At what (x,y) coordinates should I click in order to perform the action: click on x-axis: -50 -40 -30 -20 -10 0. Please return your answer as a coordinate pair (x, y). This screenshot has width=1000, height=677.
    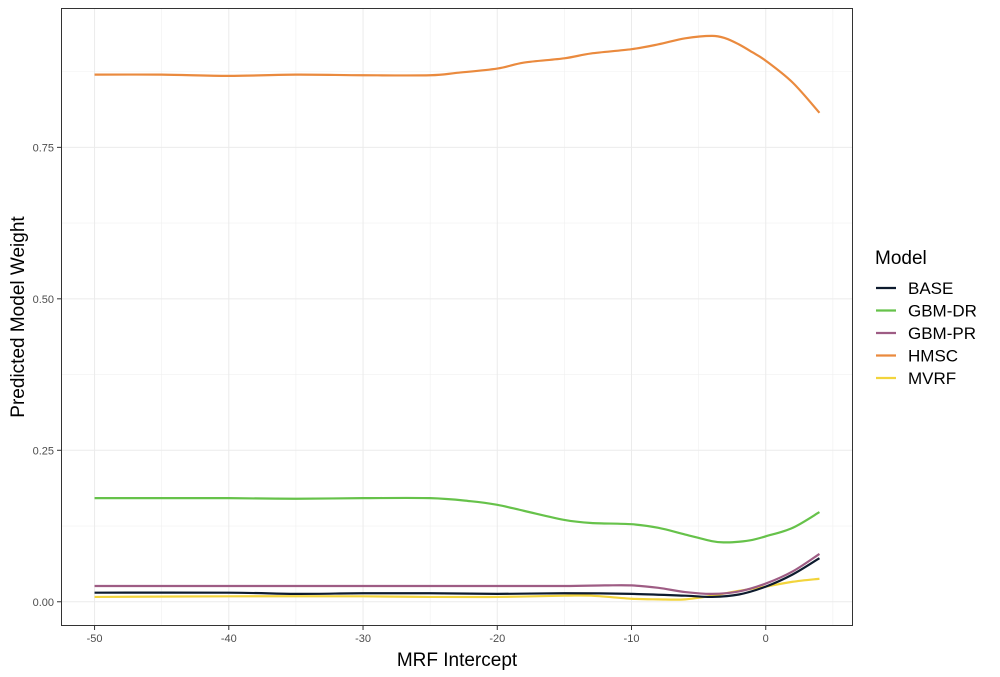
    Looking at the image, I should click on (428, 635).